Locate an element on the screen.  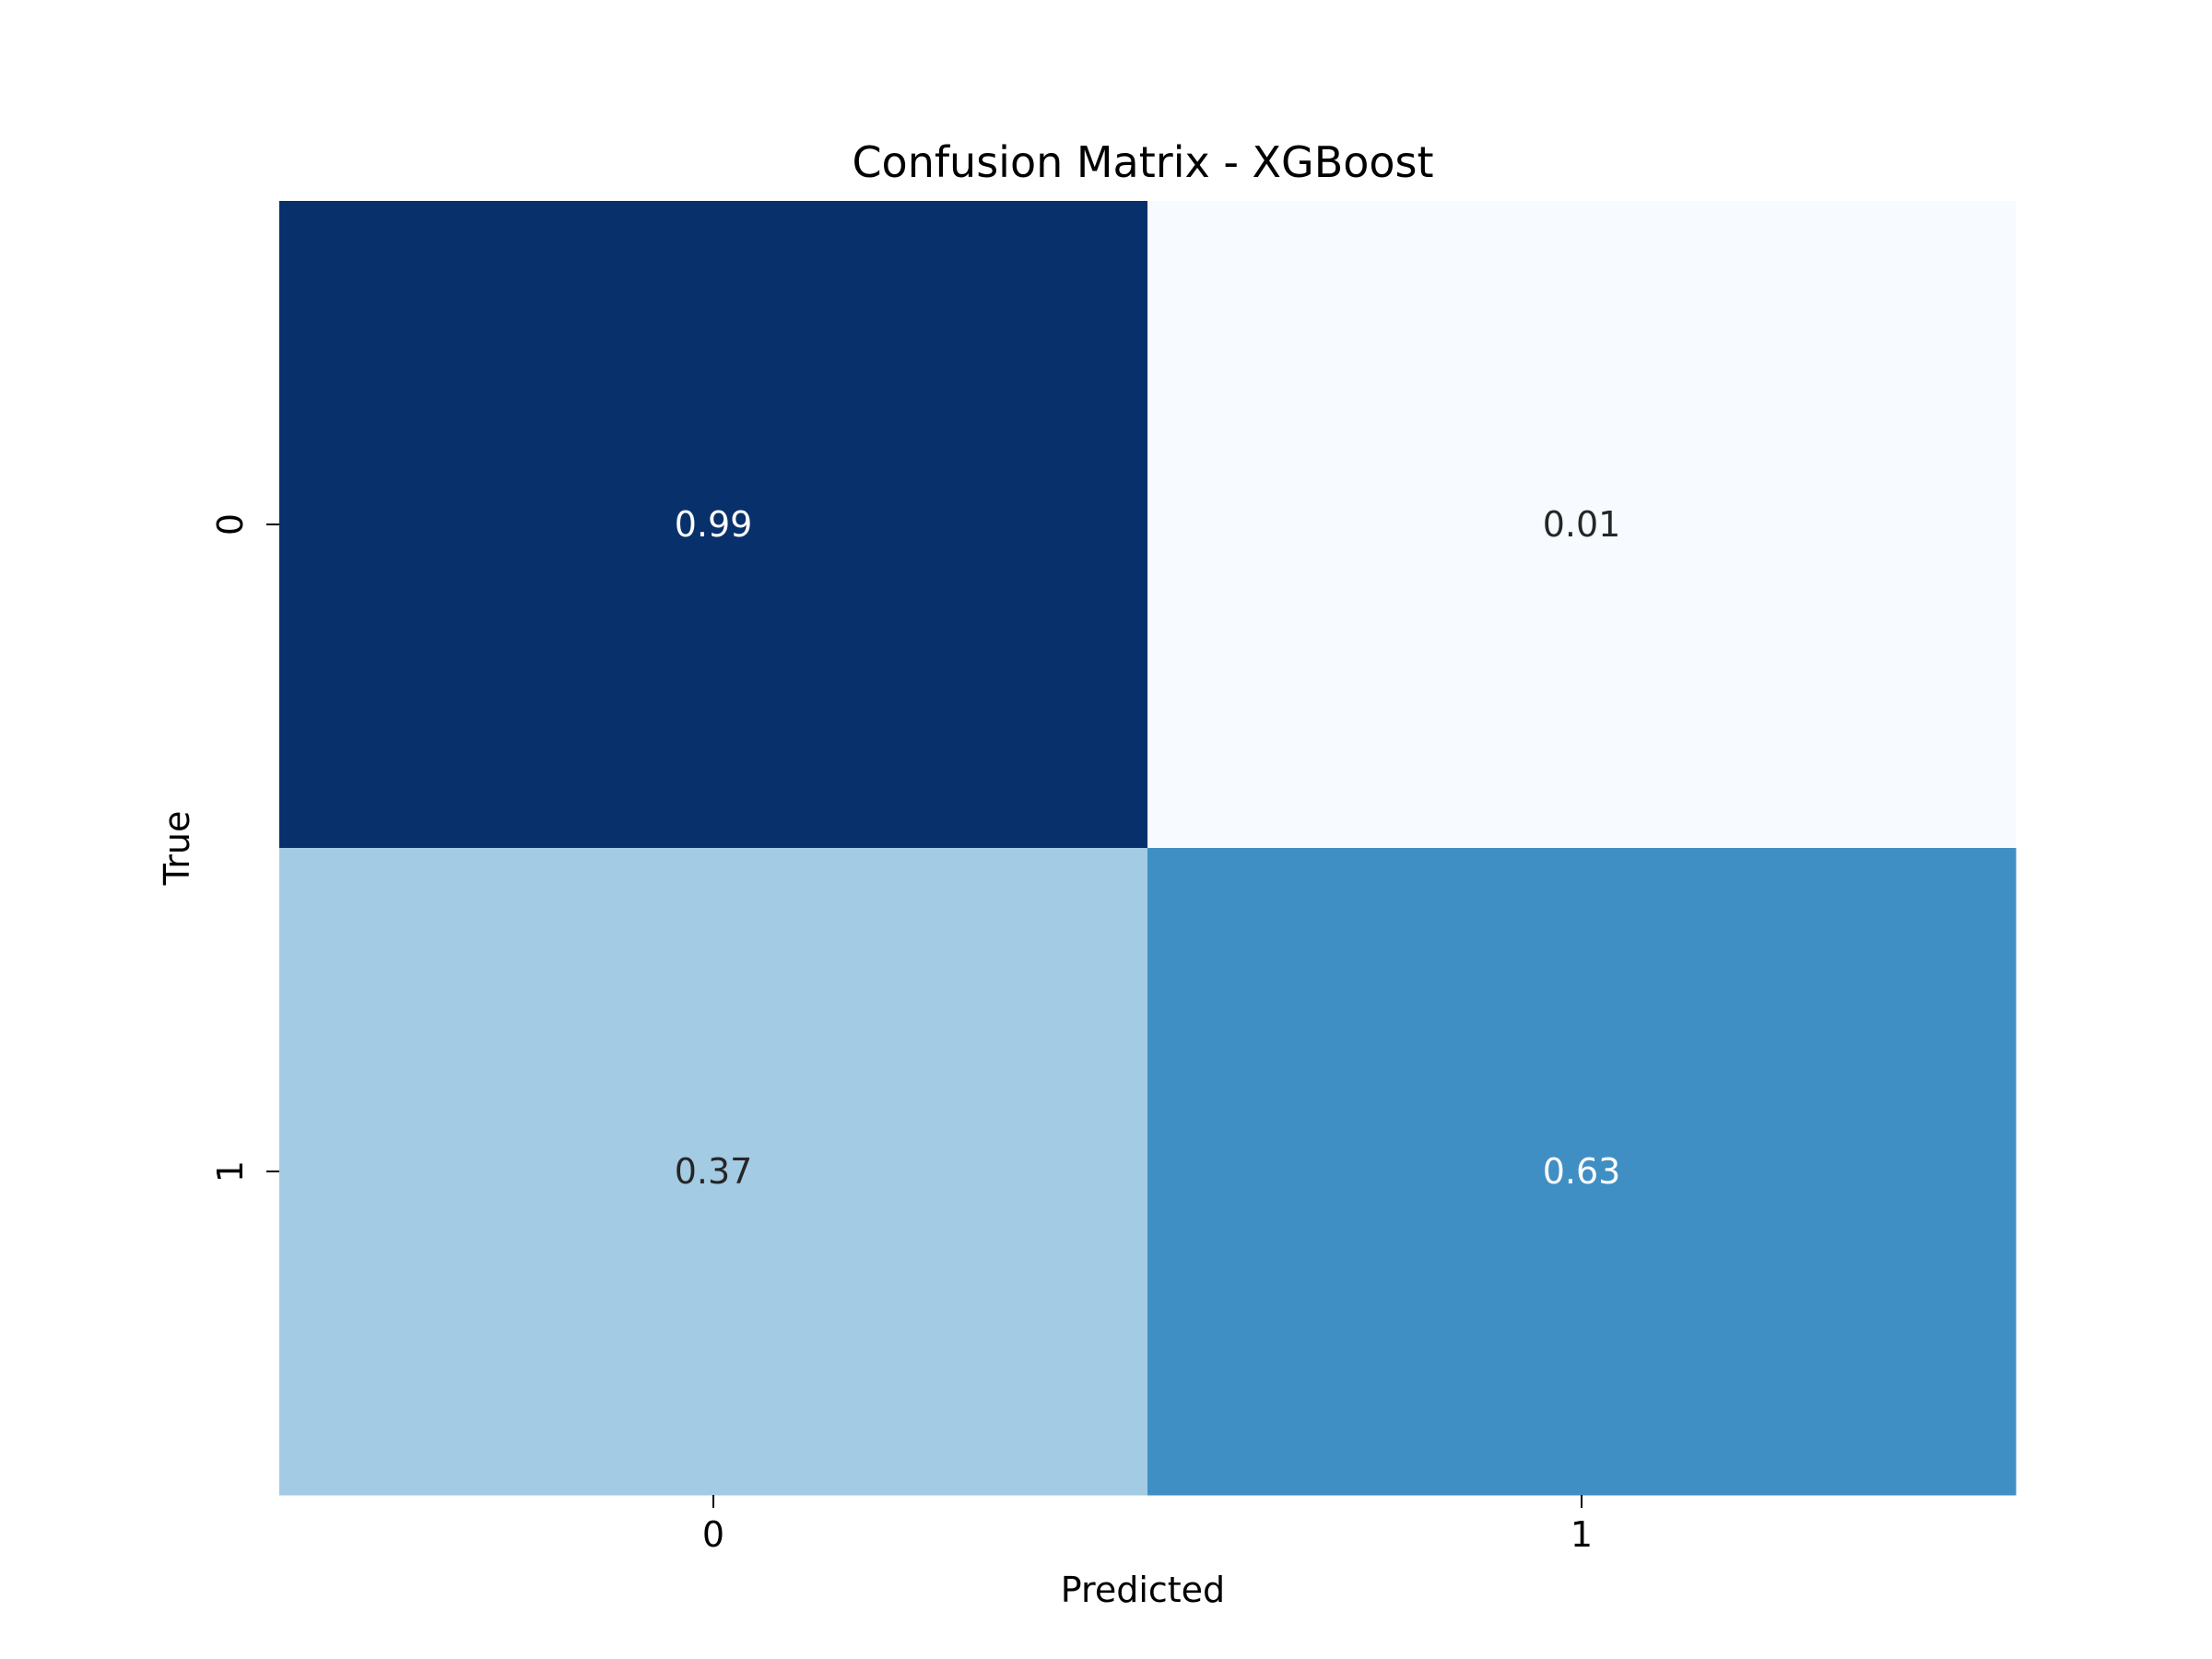
cell-value-label: 0.99 is located at coordinates (714, 524).